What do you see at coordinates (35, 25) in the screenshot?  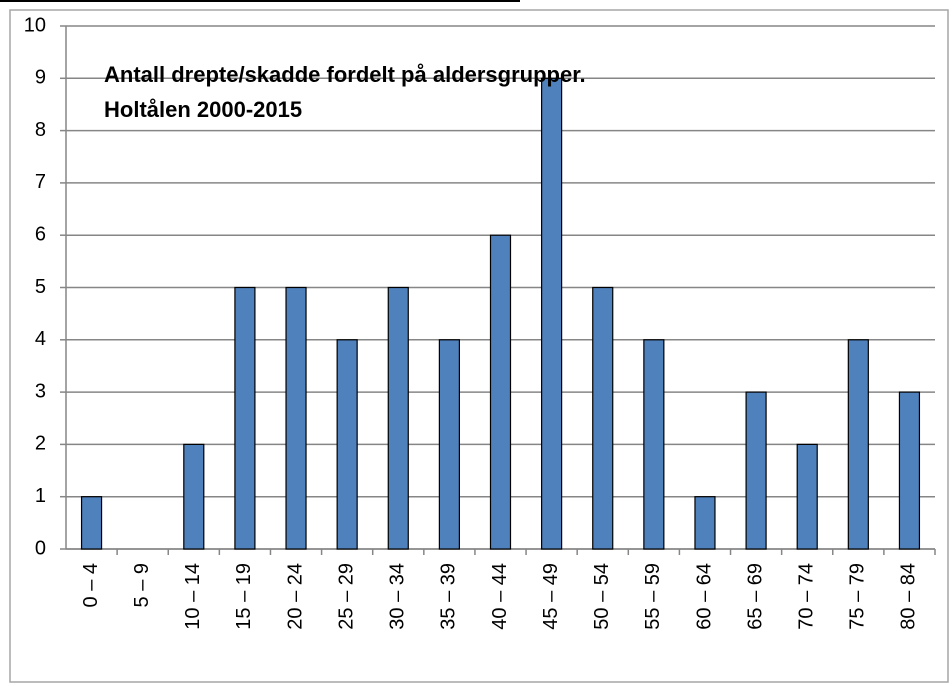 I see `y-tick-label: 10` at bounding box center [35, 25].